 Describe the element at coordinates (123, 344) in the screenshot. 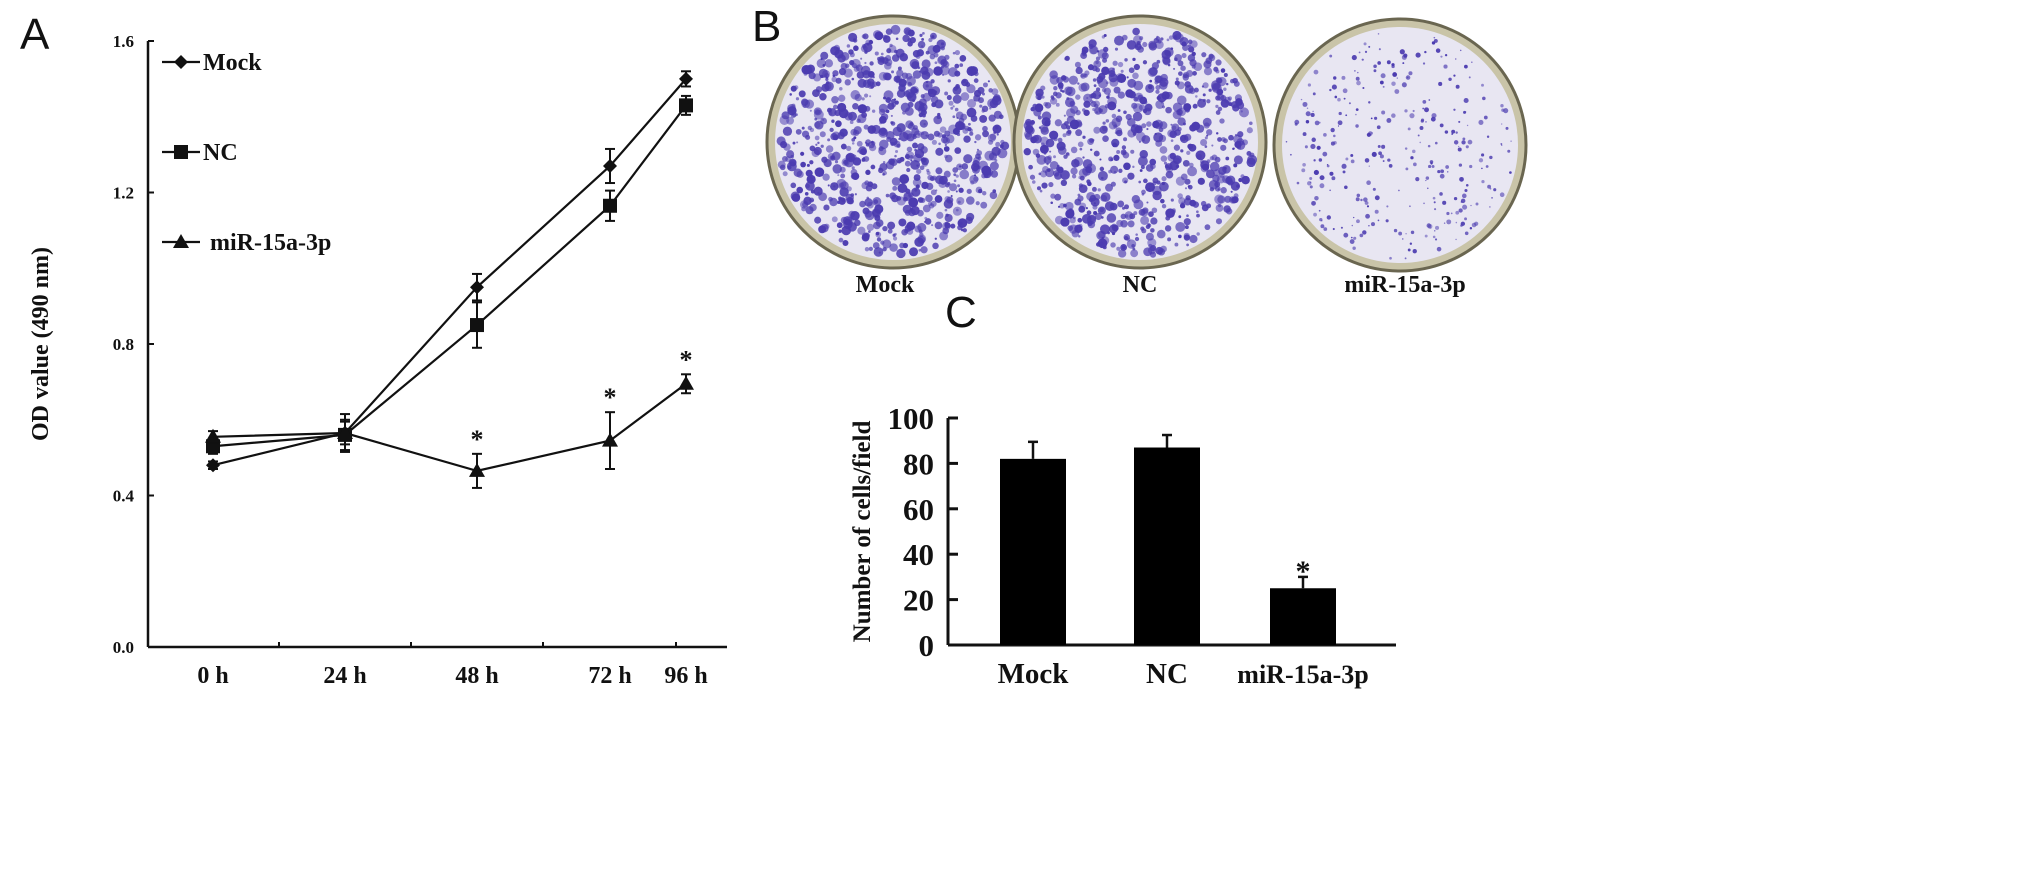

I see `y-tick-label: 0.8` at that location.